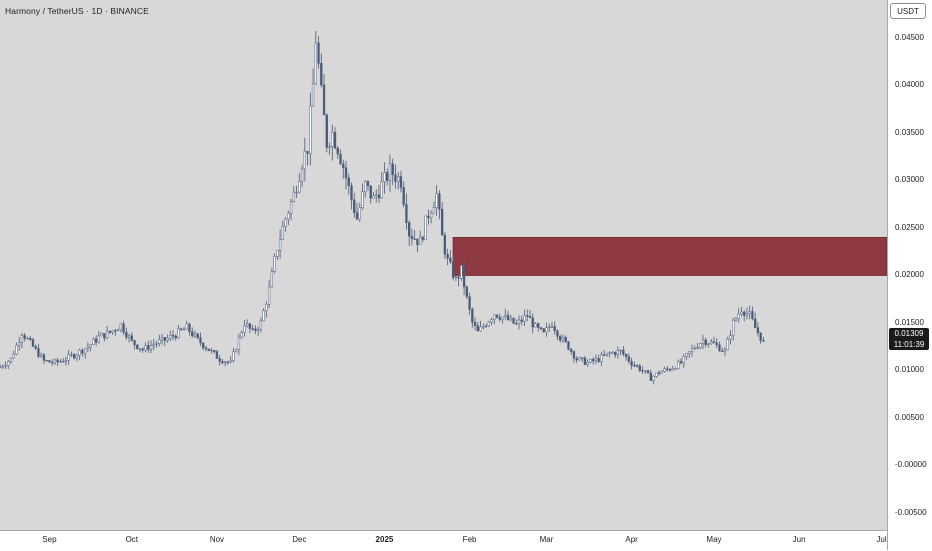 The image size is (932, 551). Describe the element at coordinates (909, 322) in the screenshot. I see `price-tick-label: 0.01500` at that location.